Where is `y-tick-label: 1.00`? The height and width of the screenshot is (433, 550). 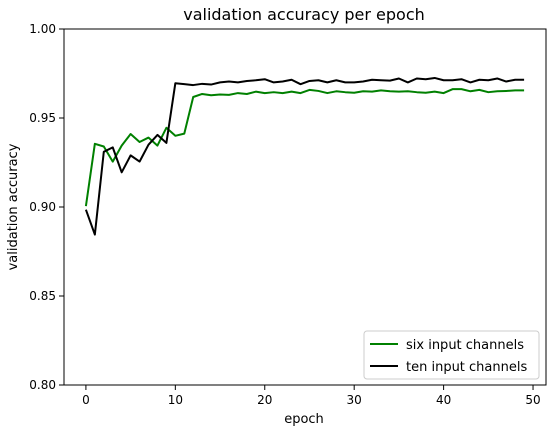 y-tick-label: 1.00 is located at coordinates (42, 29).